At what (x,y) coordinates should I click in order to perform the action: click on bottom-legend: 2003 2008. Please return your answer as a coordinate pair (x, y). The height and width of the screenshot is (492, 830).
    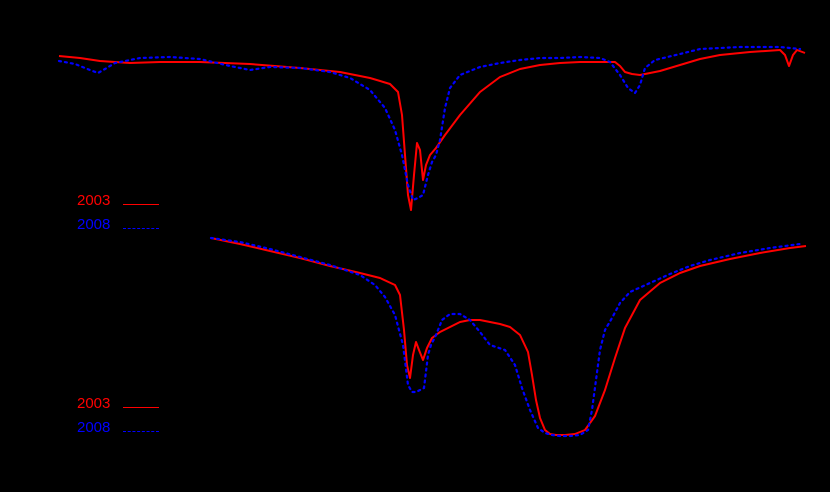
    Looking at the image, I should click on (118, 419).